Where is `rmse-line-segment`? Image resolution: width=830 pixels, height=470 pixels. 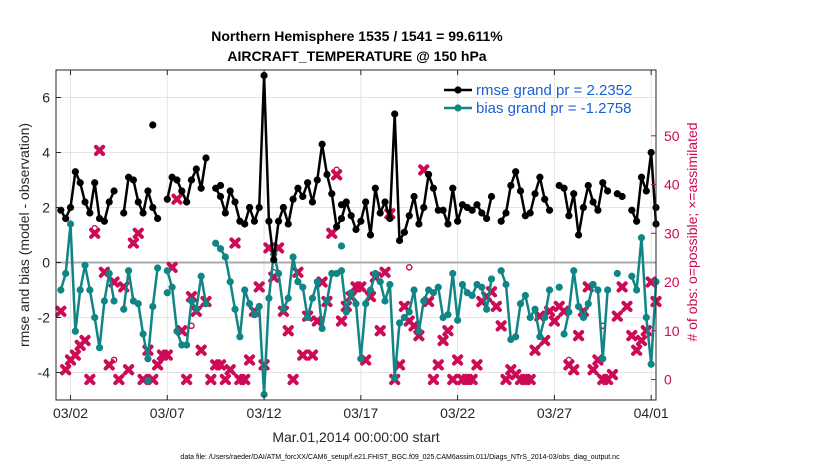 rmse-line-segment is located at coordinates (585, 209).